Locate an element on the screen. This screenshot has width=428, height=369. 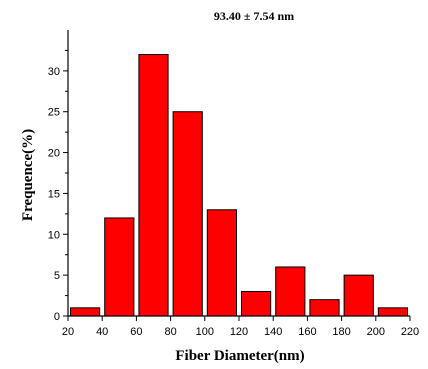
x-tick-label-20: 20 is located at coordinates (68, 332).